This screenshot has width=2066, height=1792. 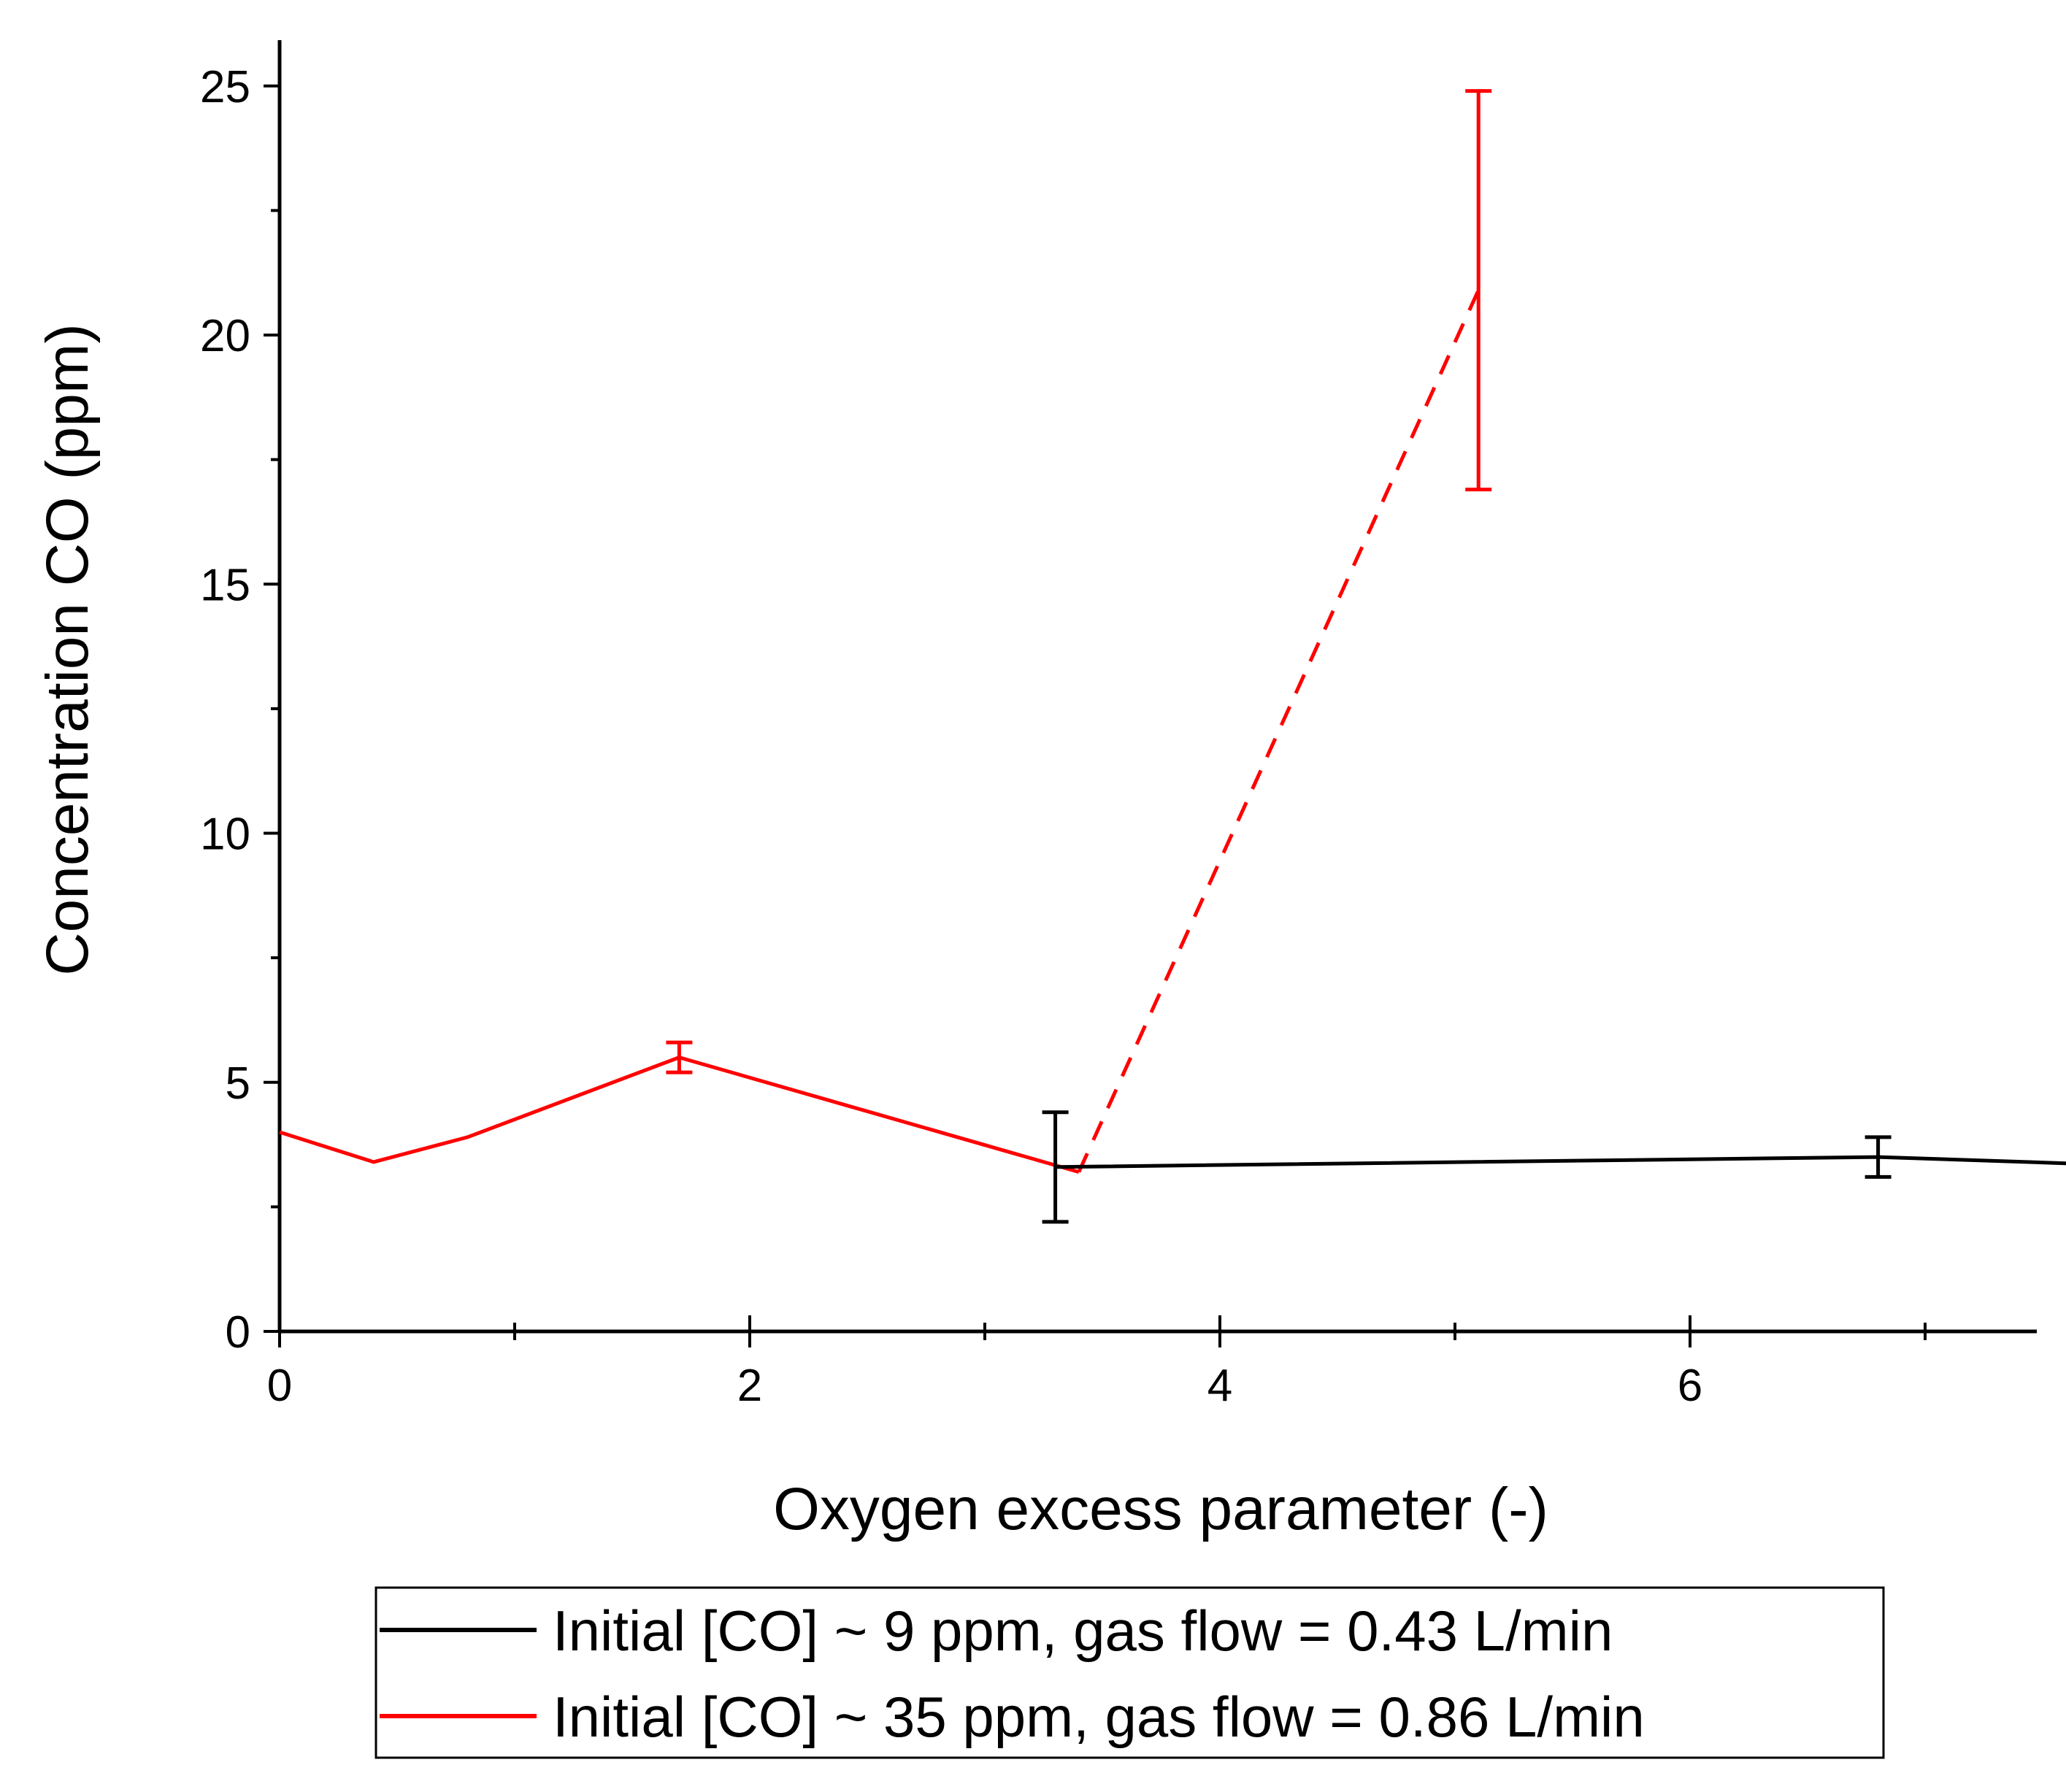 I want to click on x-tick-label: 4, so click(x=1219, y=1386).